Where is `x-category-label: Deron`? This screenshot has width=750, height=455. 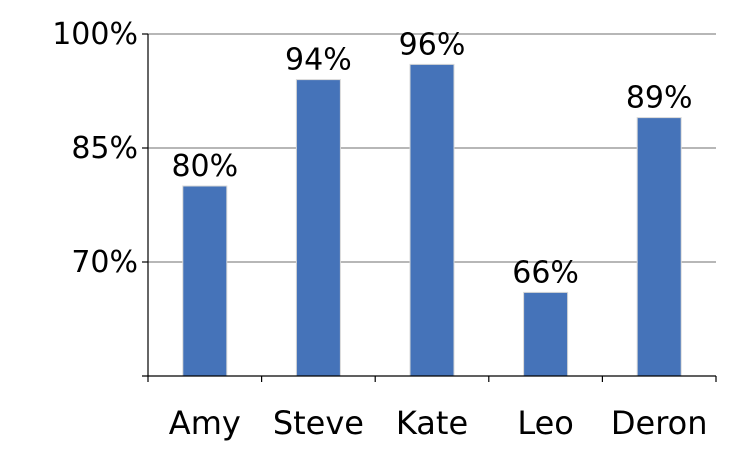 x-category-label: Deron is located at coordinates (659, 423).